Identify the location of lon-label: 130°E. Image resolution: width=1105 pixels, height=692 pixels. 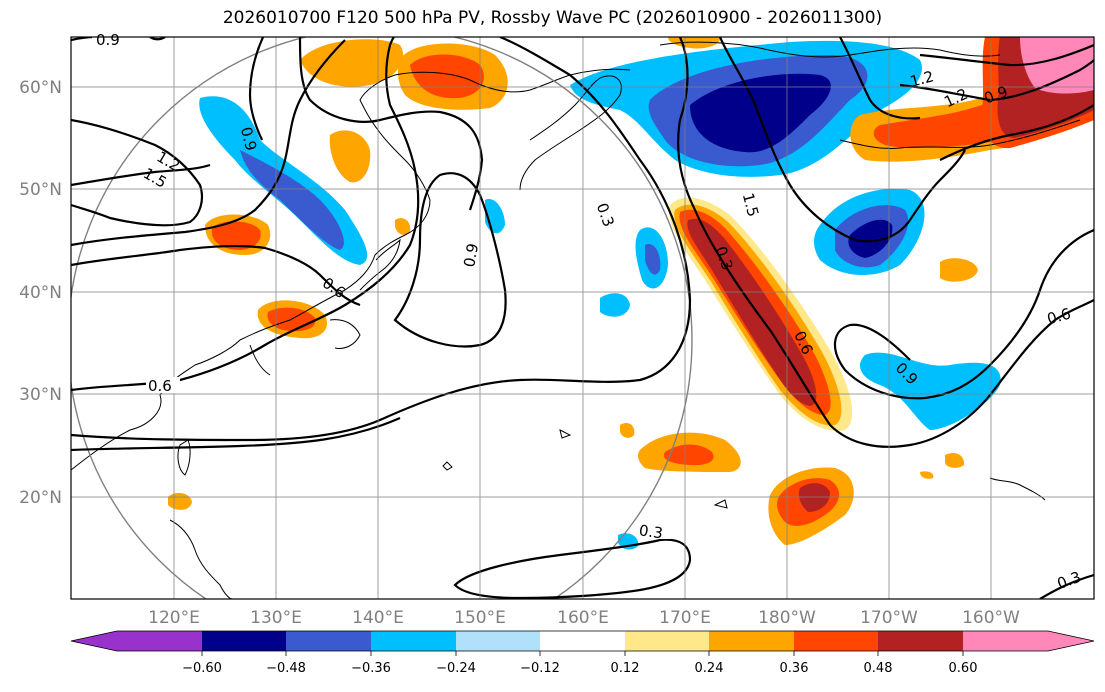
(276, 618).